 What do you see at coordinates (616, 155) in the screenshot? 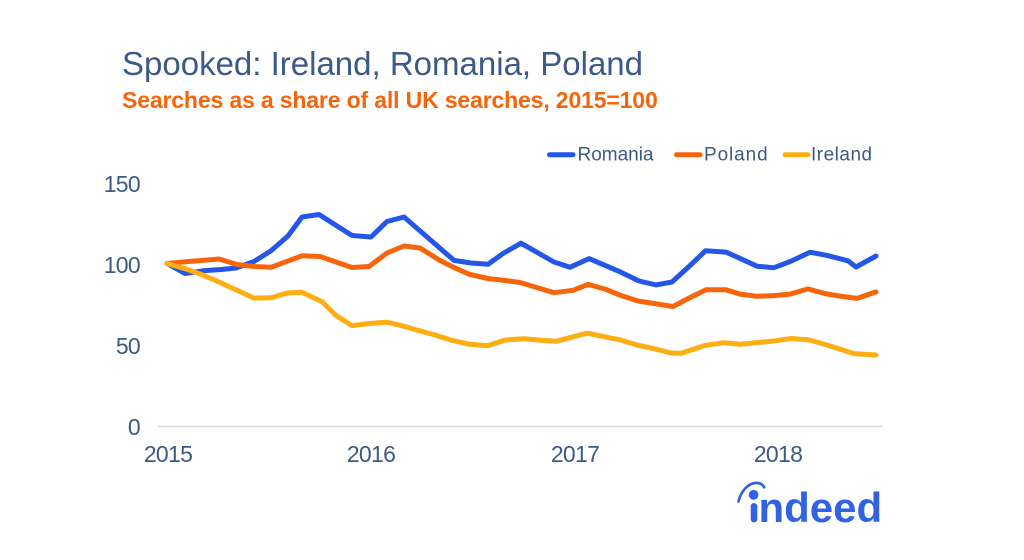
I see `svg-text: Romania` at bounding box center [616, 155].